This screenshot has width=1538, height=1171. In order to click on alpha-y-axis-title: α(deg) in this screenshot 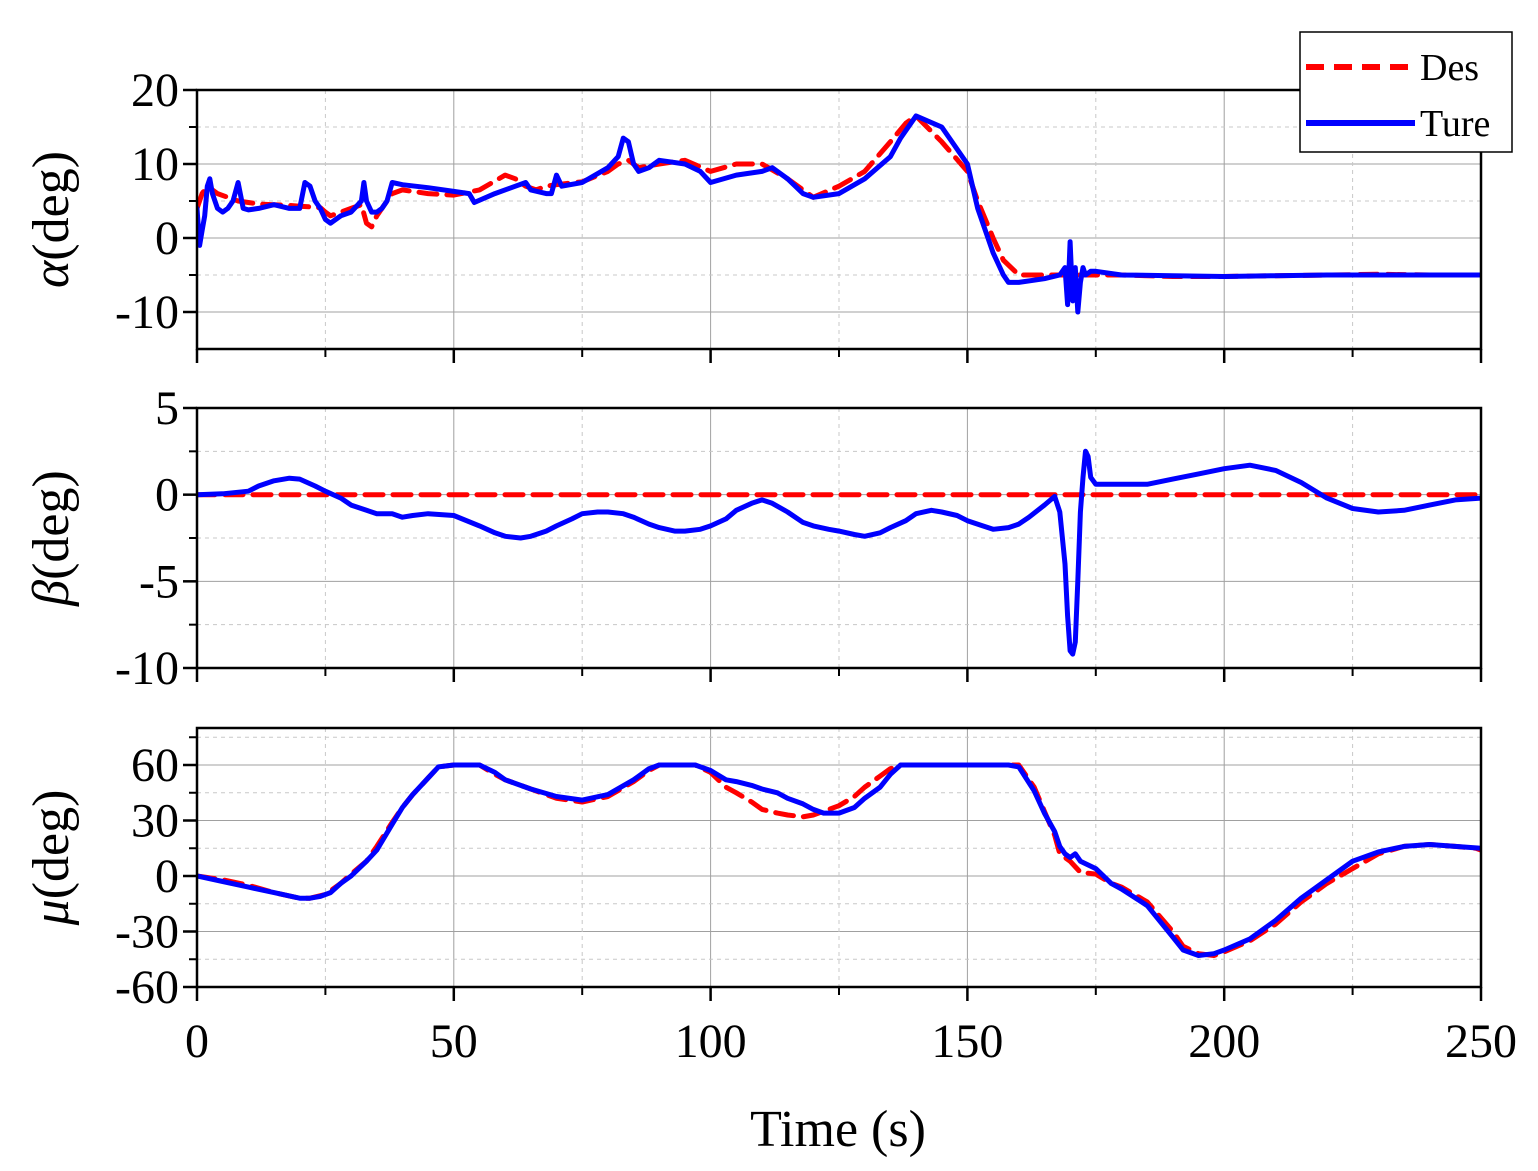, I will do `click(51, 219)`.